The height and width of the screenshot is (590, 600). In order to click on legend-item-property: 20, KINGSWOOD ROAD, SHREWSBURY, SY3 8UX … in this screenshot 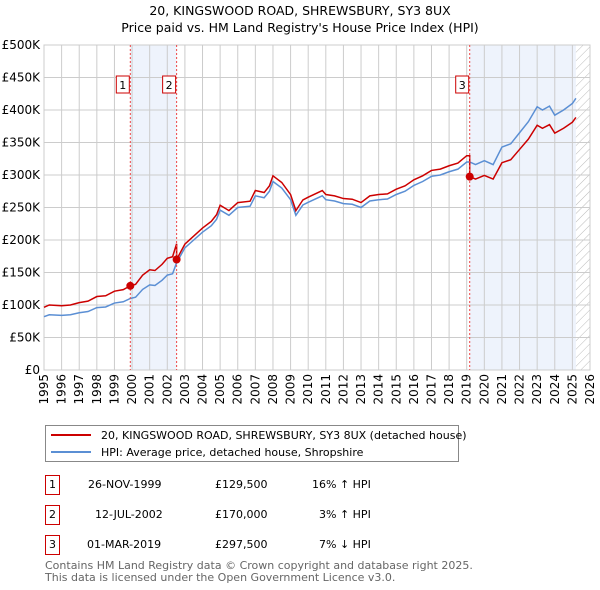, I will do `click(259, 435)`.